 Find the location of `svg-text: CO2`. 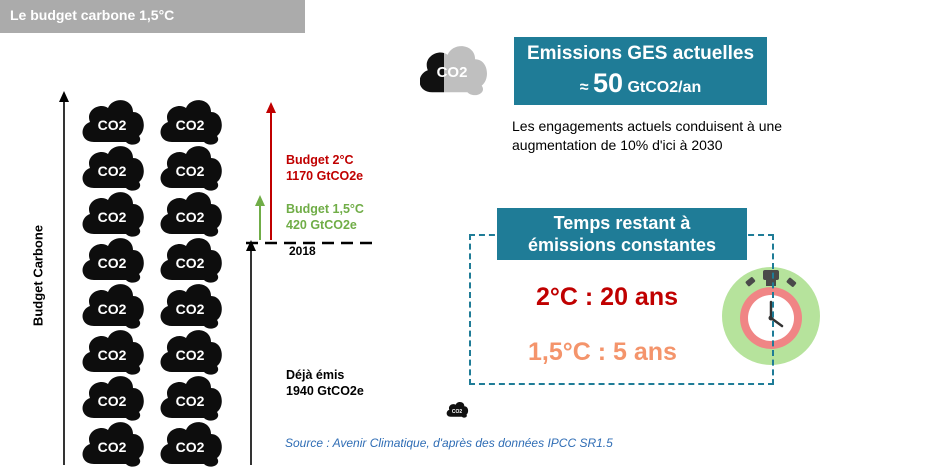

svg-text: CO2 is located at coordinates (457, 412).